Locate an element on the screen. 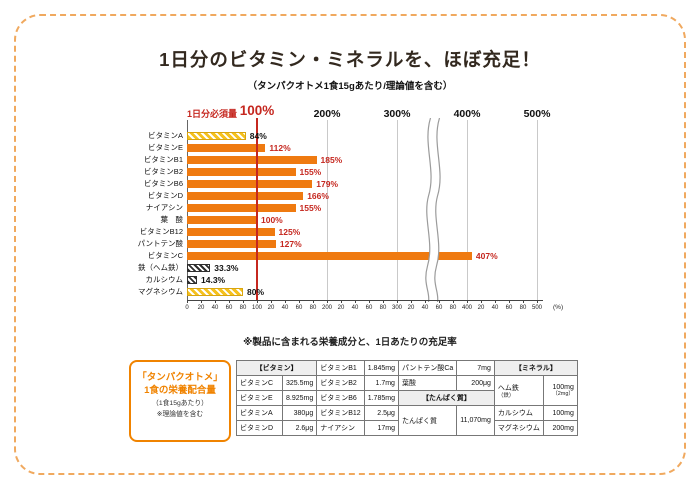 The width and height of the screenshot is (700, 489). category-label: ナイアシン is located at coordinates (164, 207).